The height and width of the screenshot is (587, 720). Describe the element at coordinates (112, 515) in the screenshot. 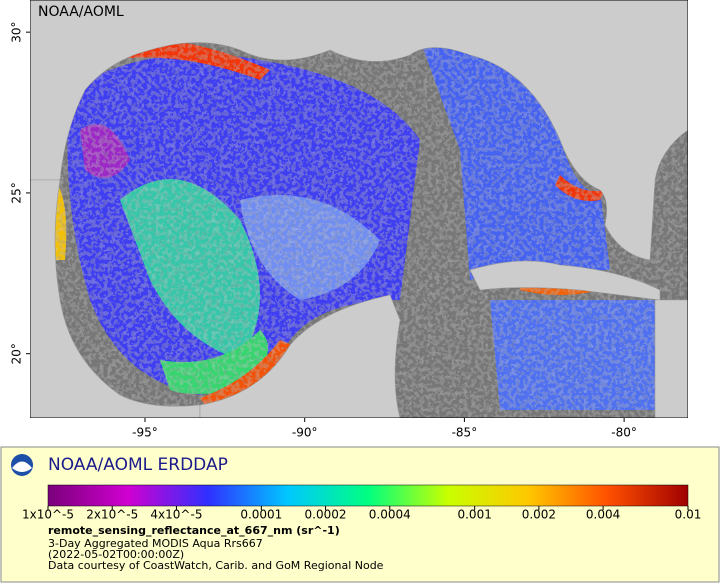

I see `colorbar-tick-label: 2x10^-5` at that location.